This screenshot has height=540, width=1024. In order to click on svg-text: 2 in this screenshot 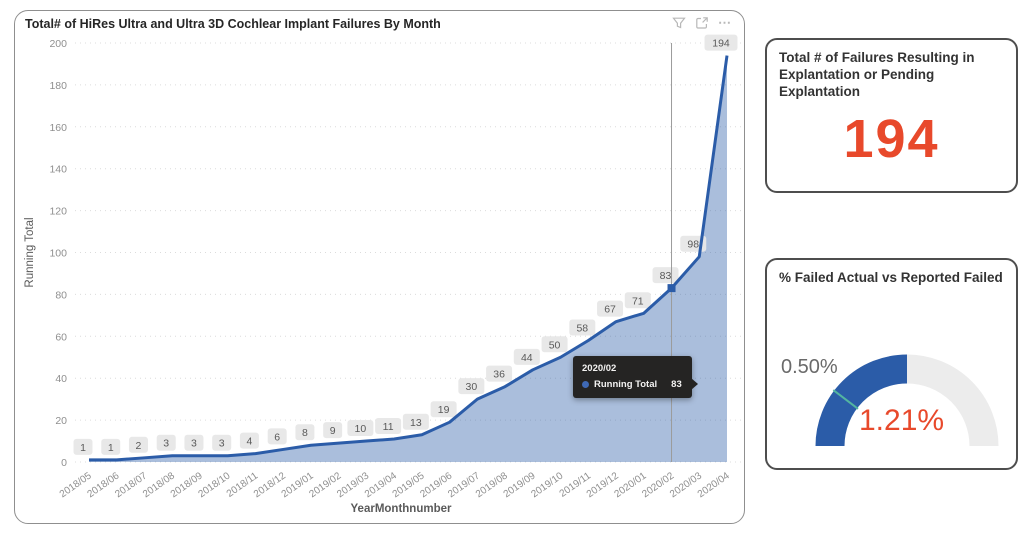, I will do `click(139, 446)`.